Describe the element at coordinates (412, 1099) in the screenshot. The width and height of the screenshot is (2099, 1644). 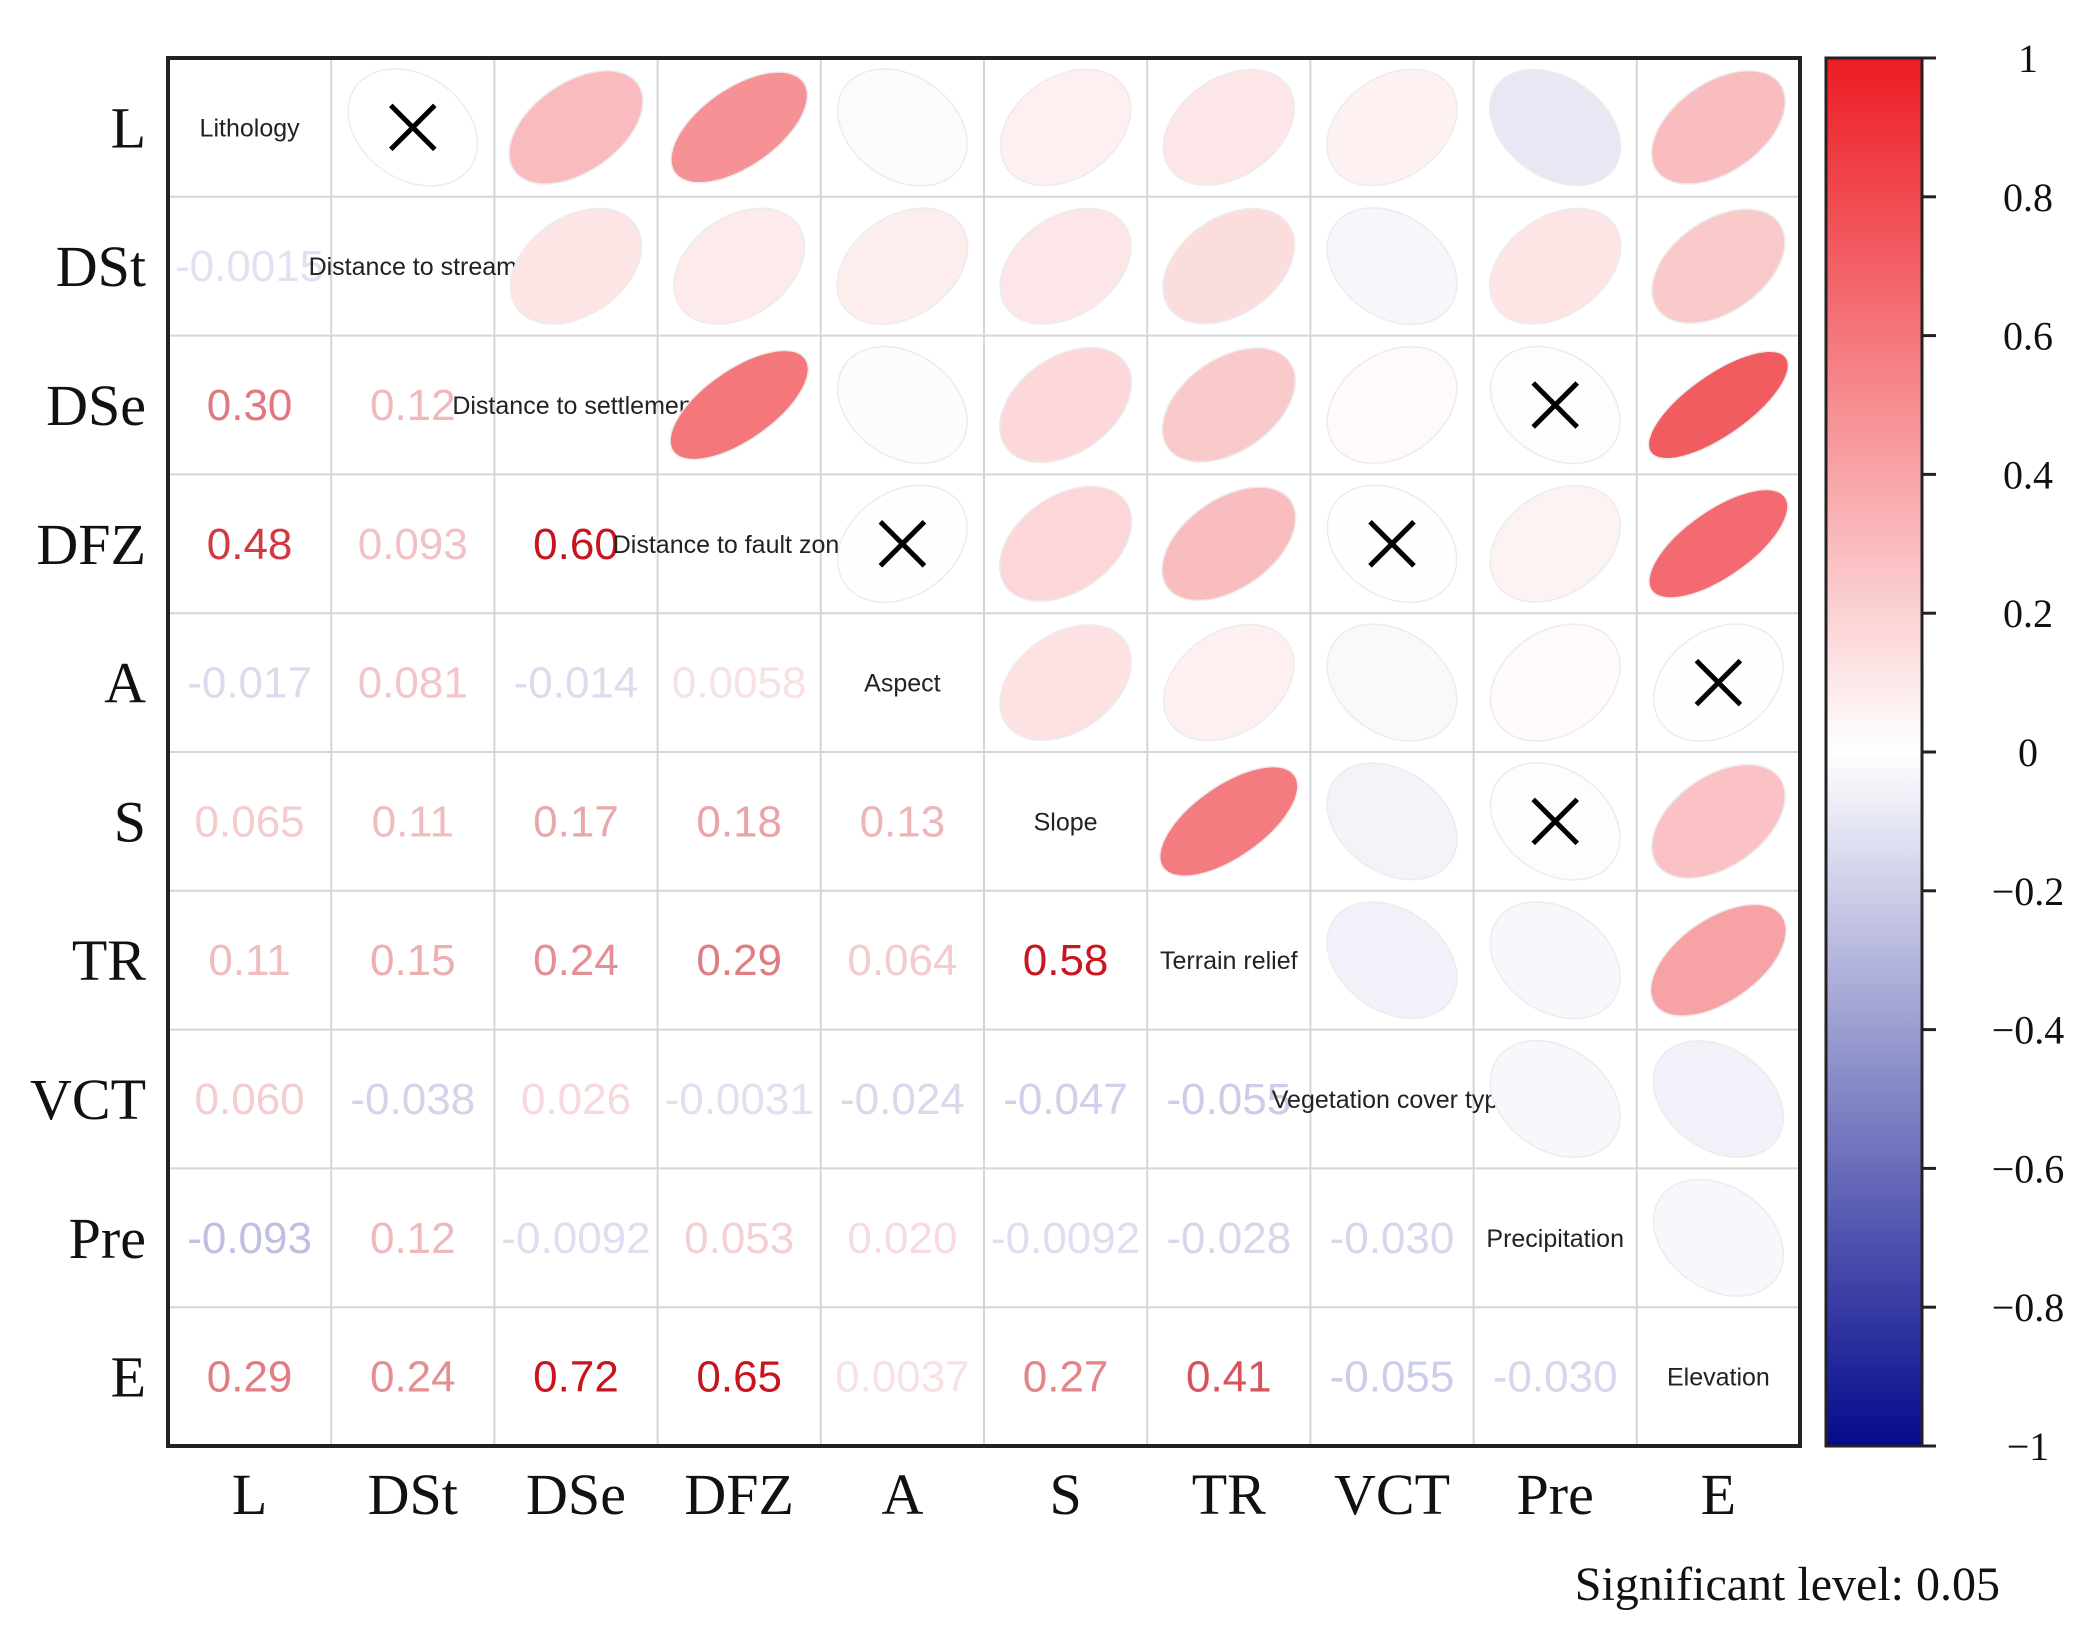
I see `coef-VCT-DSt: -0.038` at that location.